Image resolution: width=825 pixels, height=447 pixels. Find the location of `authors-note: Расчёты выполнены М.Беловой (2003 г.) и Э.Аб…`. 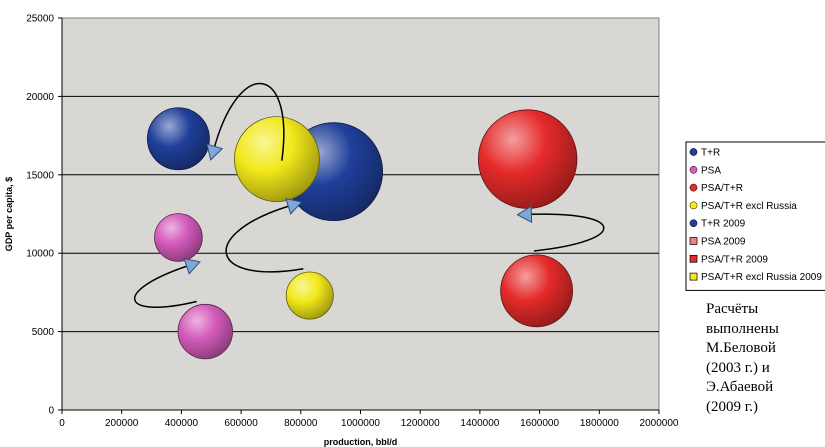

authors-note: Расчёты выполнены М.Беловой (2003 г.) и Э.Аб… is located at coordinates (761, 359).